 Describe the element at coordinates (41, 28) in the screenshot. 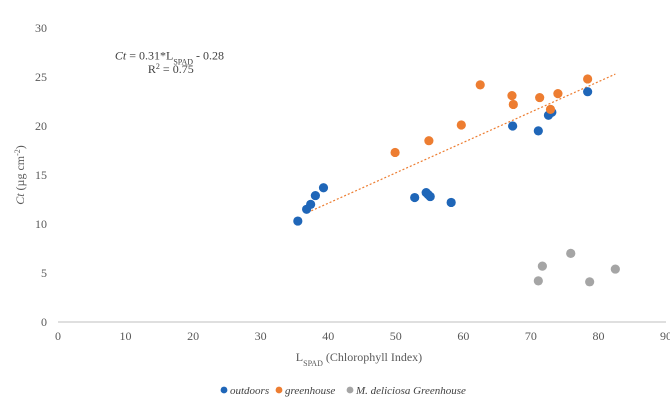

I see `y-tick-label: 30` at that location.